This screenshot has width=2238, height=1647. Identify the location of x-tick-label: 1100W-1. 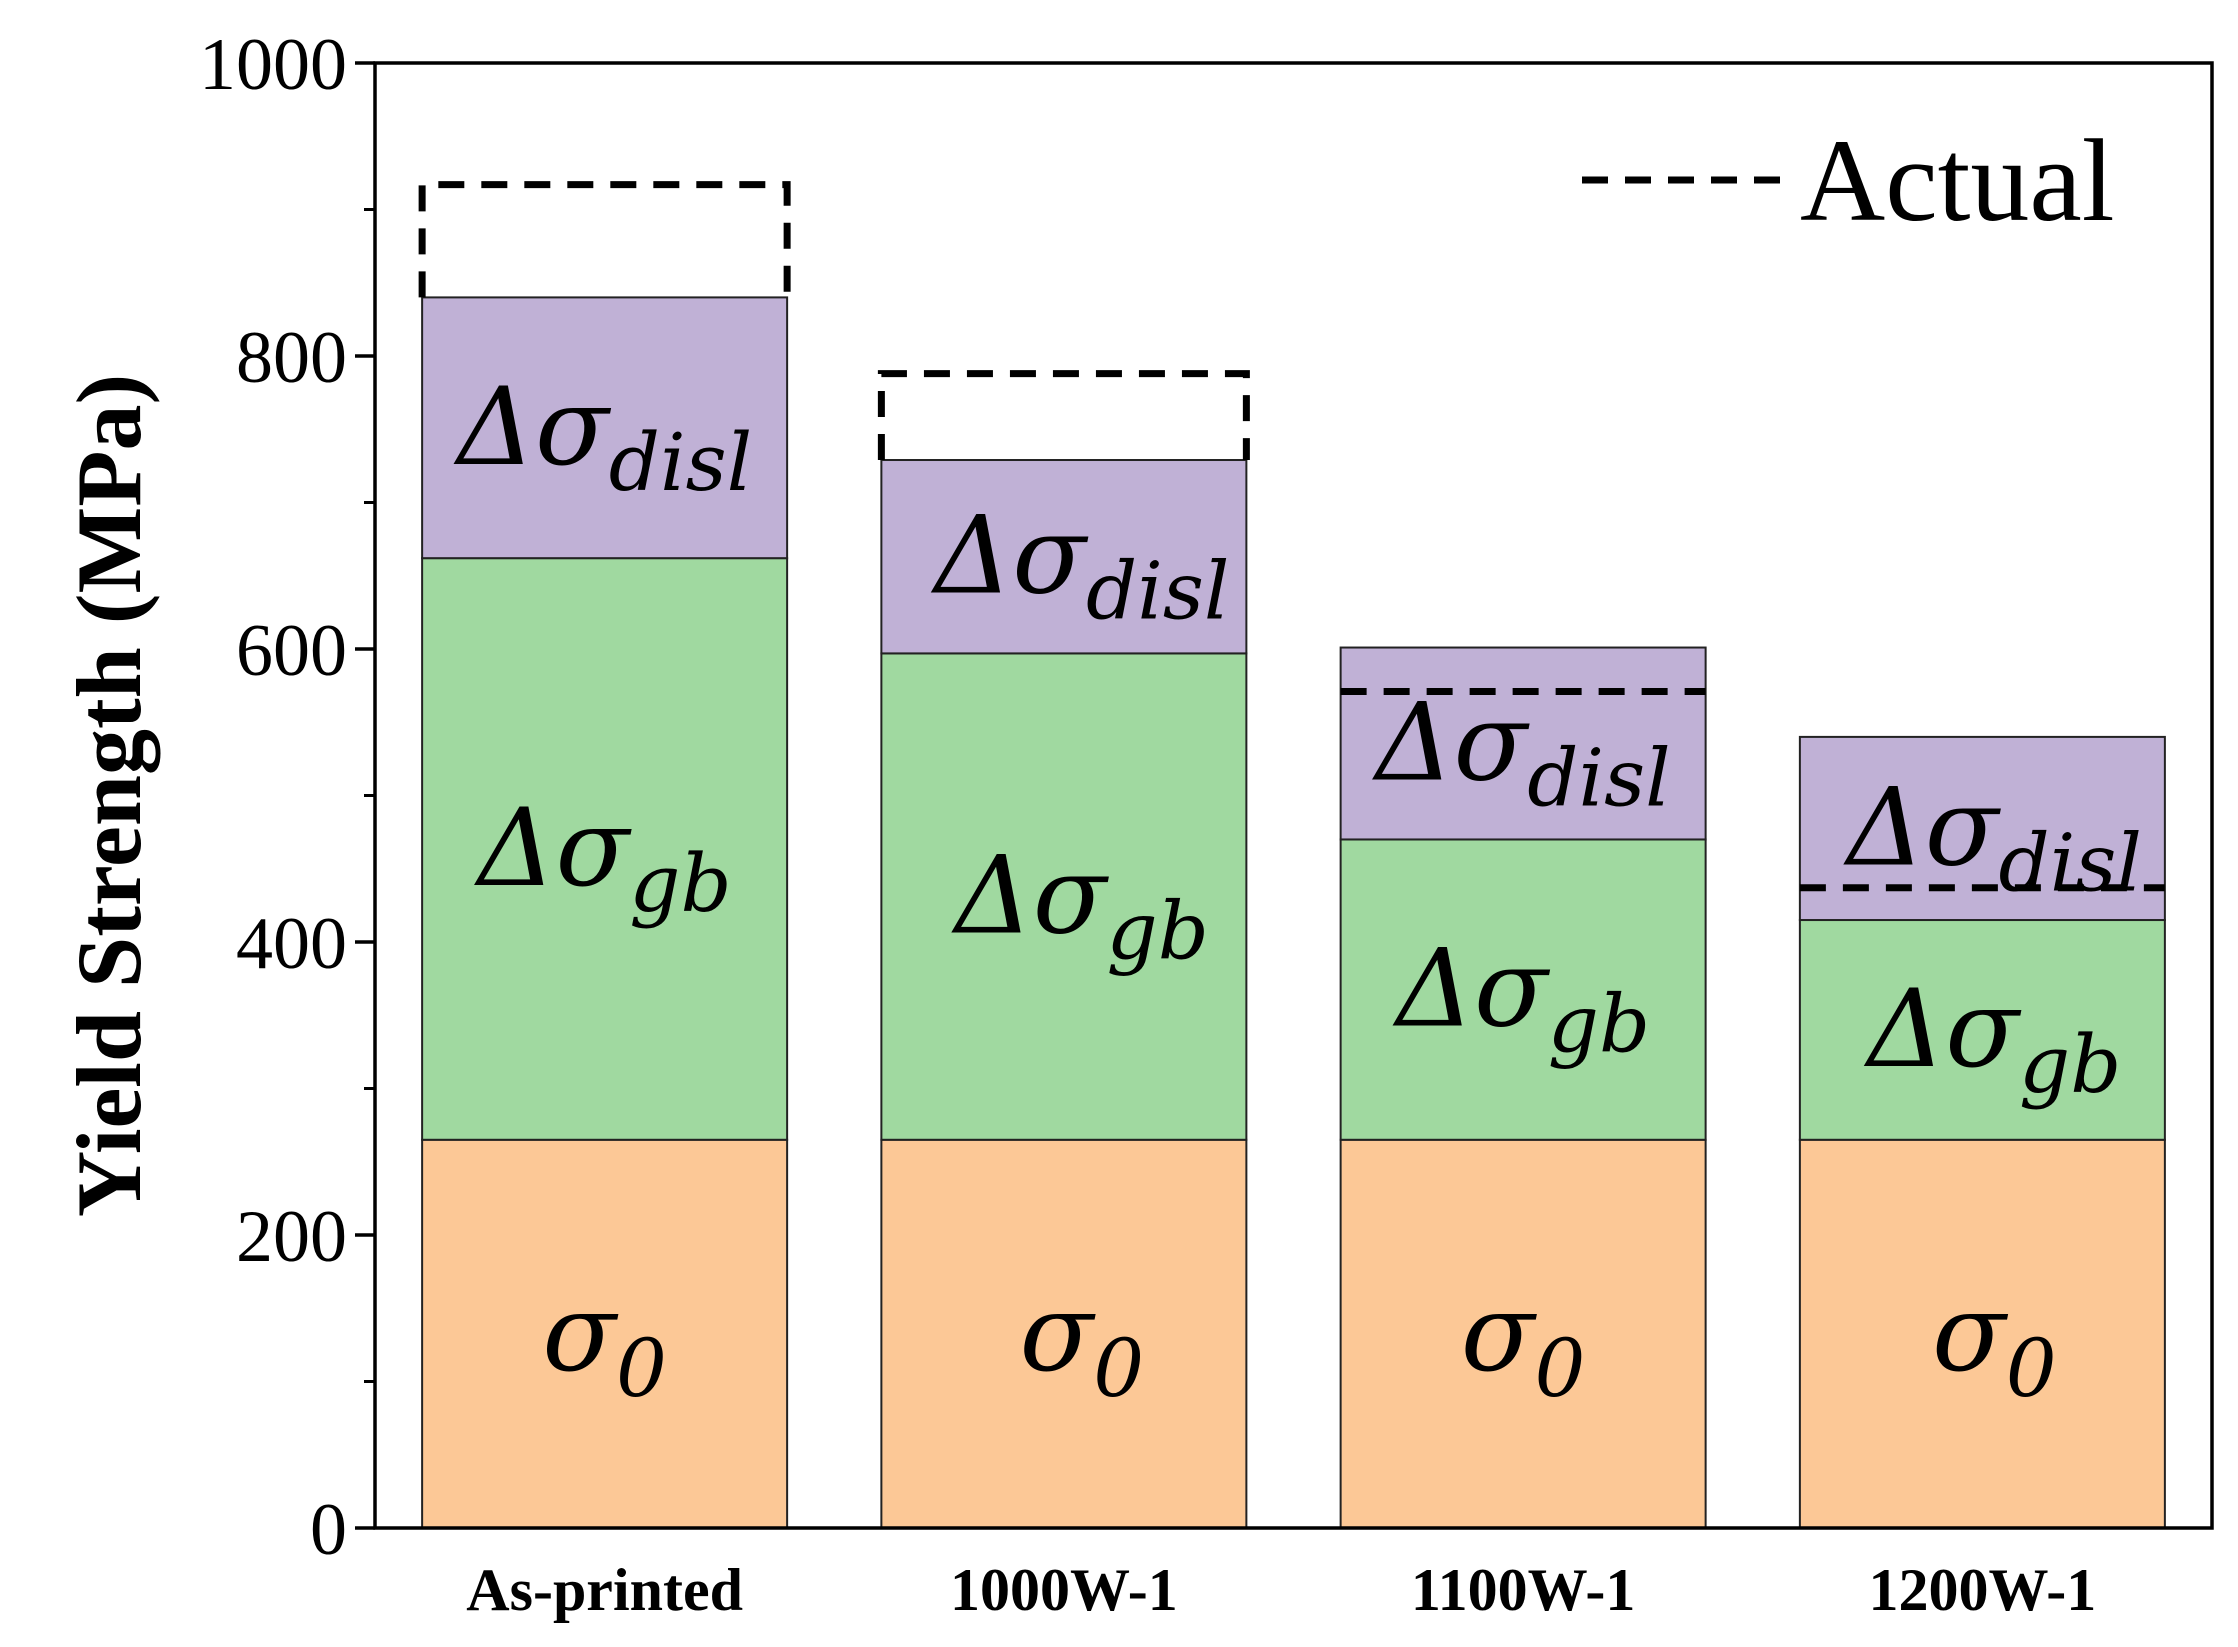
(1523, 1590).